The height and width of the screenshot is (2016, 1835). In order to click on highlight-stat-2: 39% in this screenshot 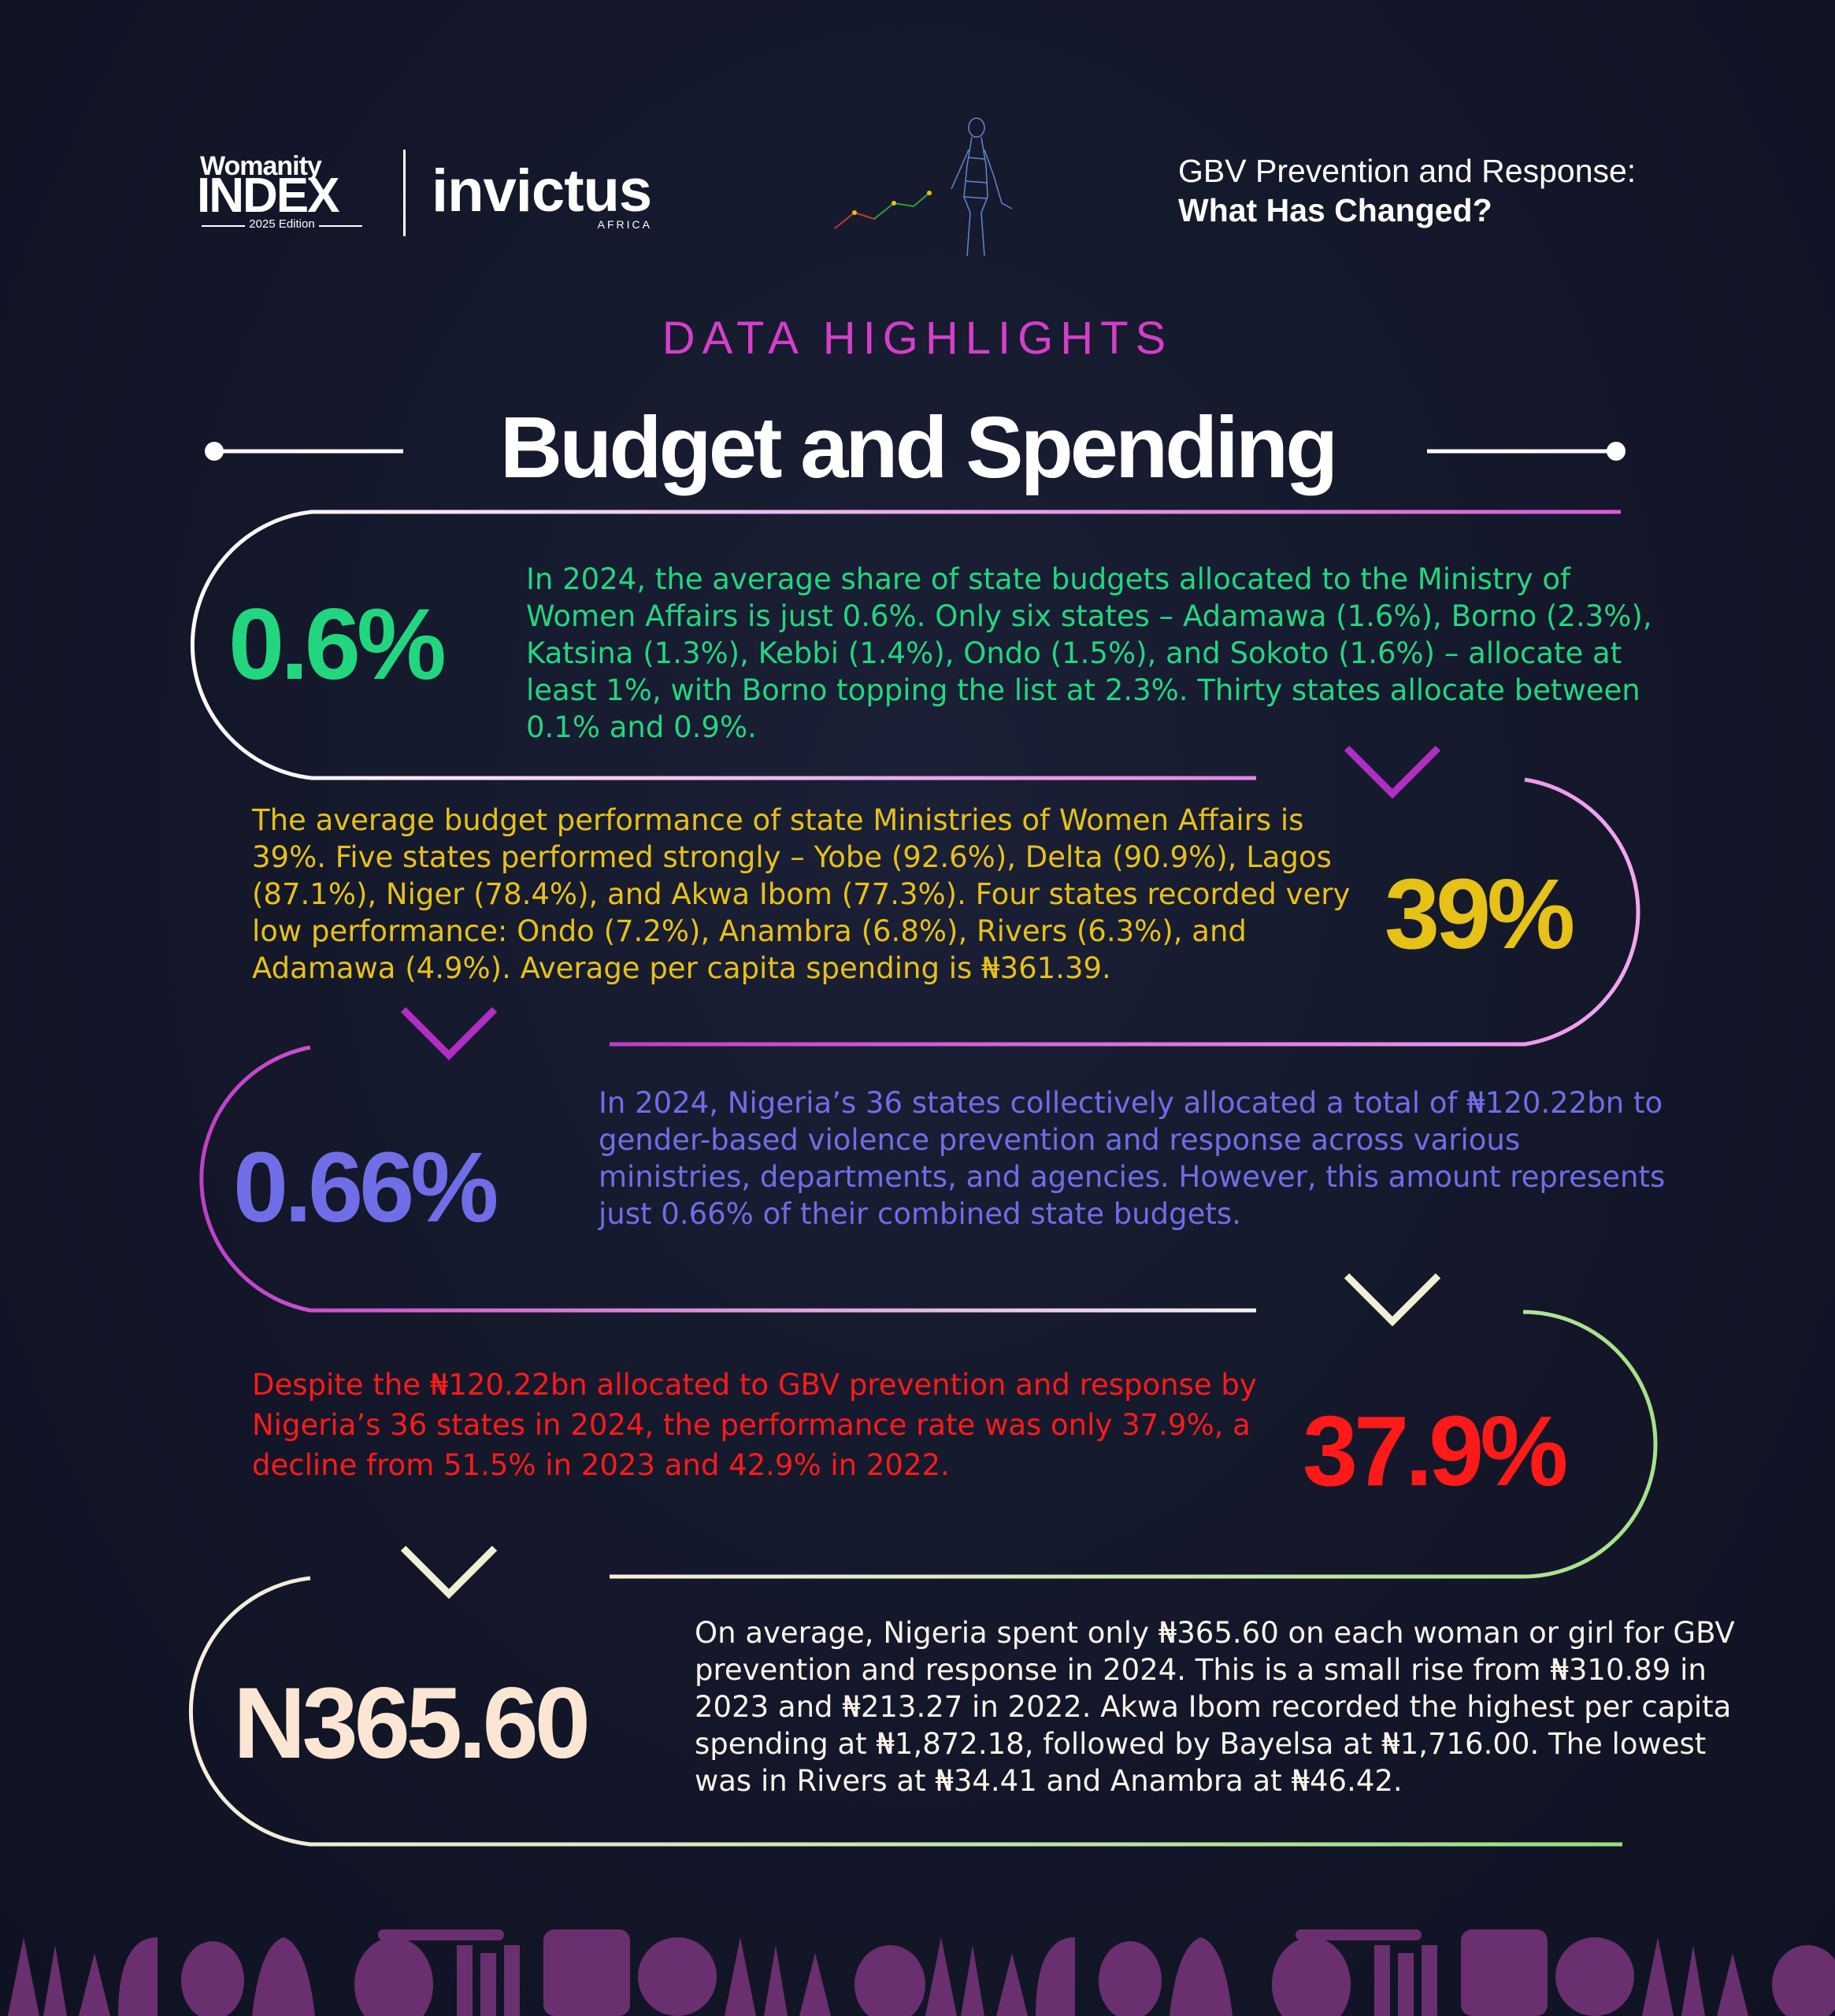, I will do `click(1480, 913)`.